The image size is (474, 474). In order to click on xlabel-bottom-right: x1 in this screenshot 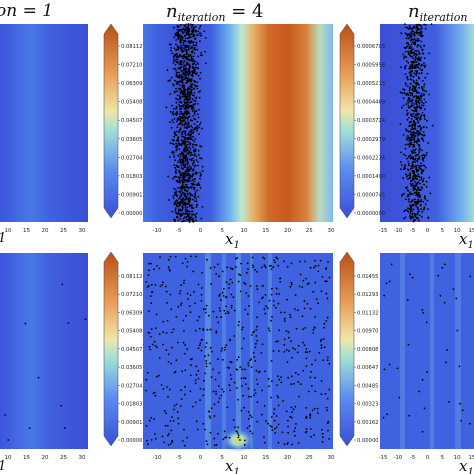, I will do `click(466, 465)`.